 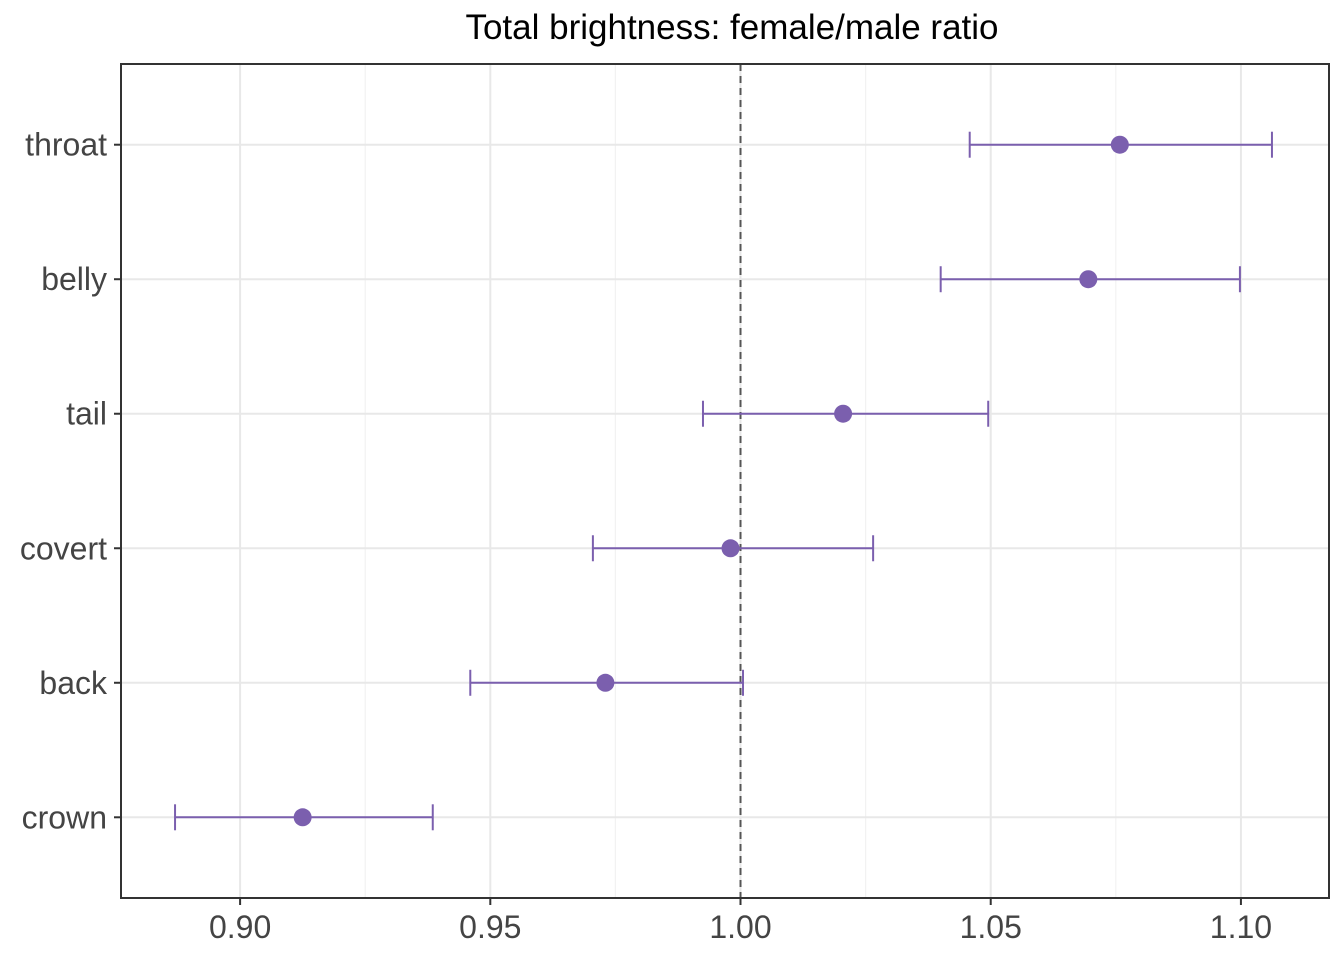 I want to click on y-tick-label: tail, so click(x=86, y=414).